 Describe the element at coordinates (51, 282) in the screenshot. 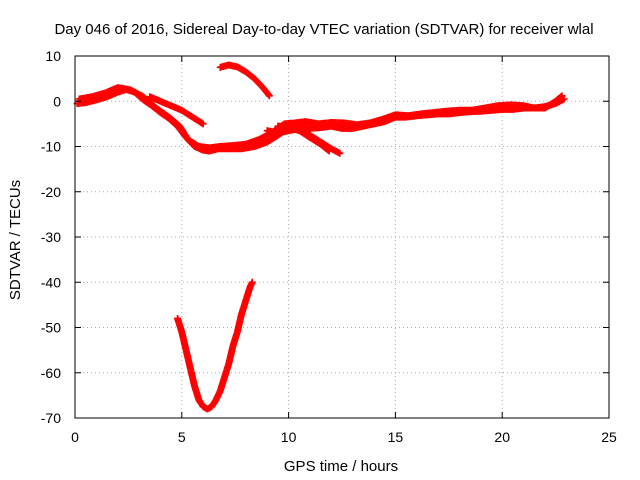

I see `y-tick-label: -40` at that location.